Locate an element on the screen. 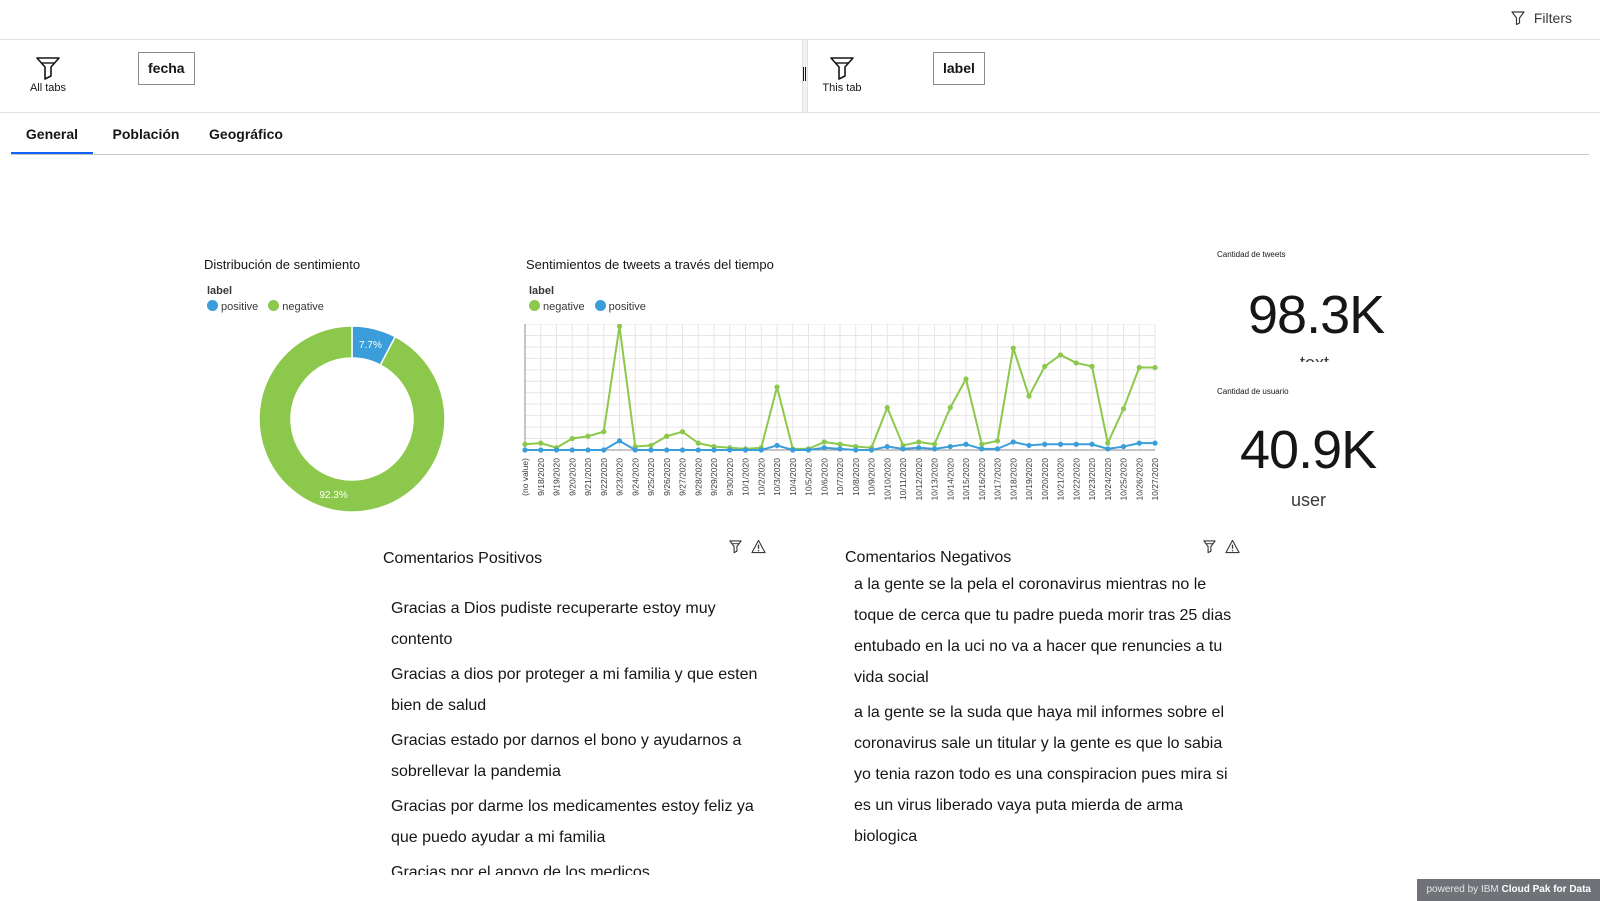 The width and height of the screenshot is (1600, 901). this-tab-scope: This tab is located at coordinates (842, 75).